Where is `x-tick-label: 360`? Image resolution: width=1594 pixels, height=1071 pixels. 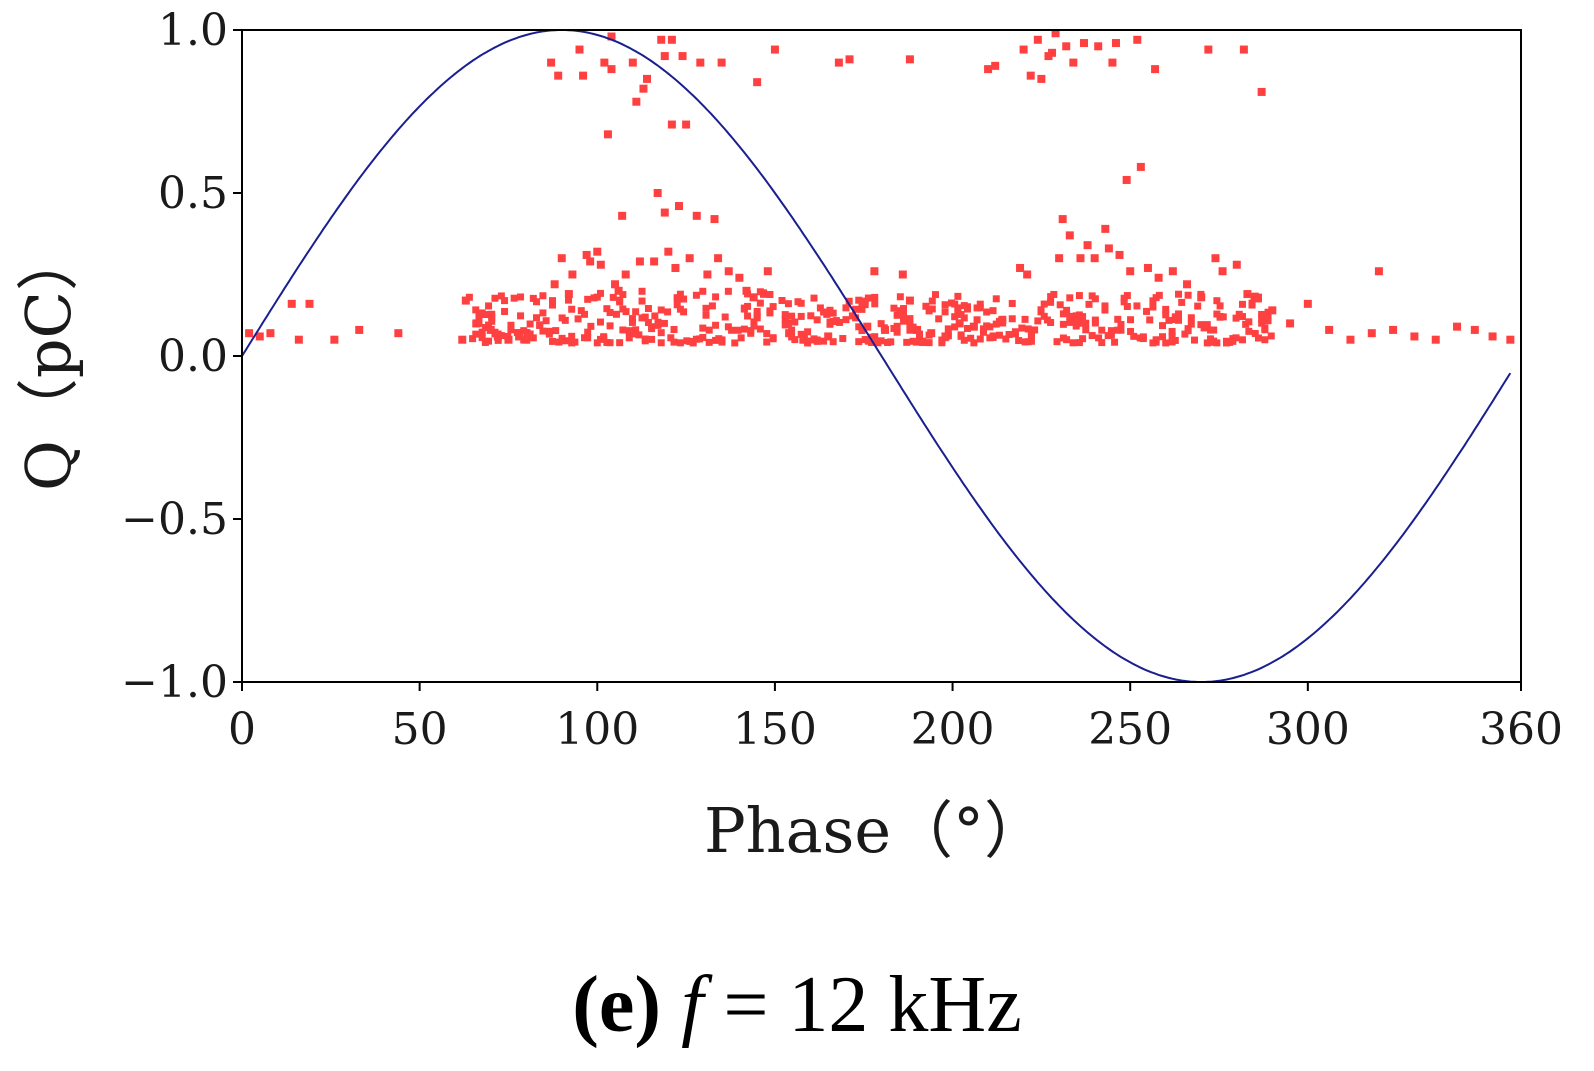
x-tick-label: 360 is located at coordinates (1521, 729).